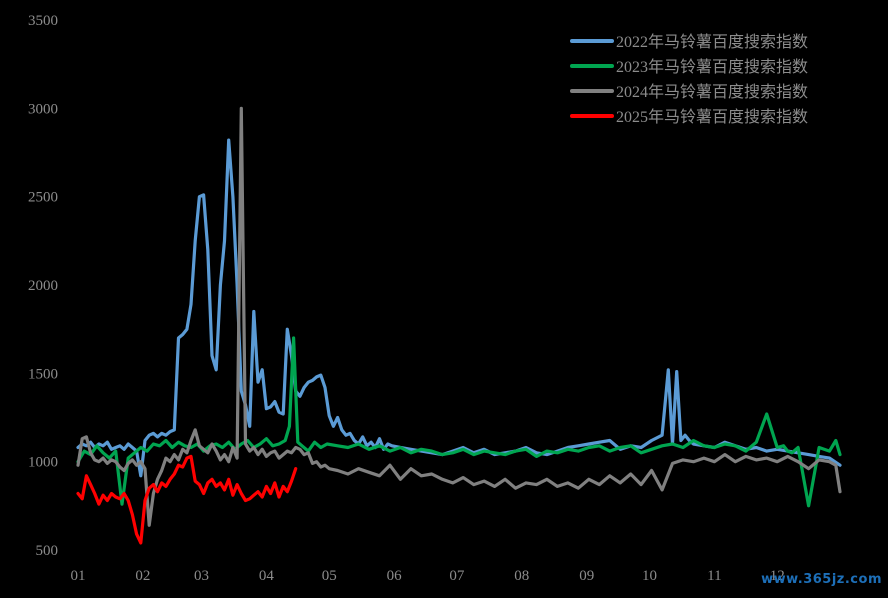 The image size is (888, 598). I want to click on y-axis: 500 1000 1500 2000 2500 3000 3500, so click(43, 286).